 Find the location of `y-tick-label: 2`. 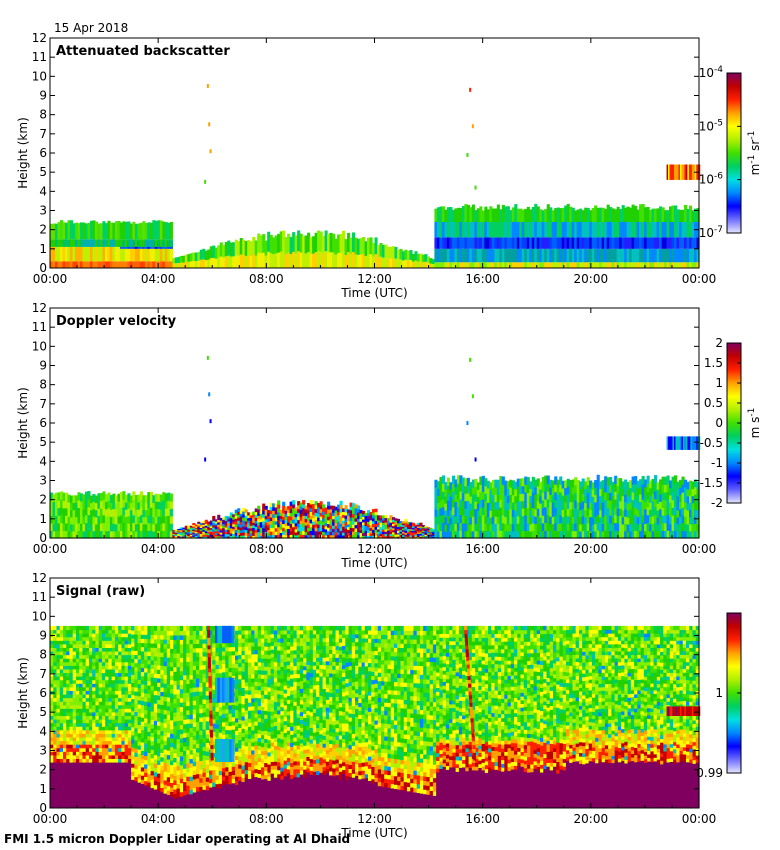

y-tick-label: 2 is located at coordinates (43, 230).